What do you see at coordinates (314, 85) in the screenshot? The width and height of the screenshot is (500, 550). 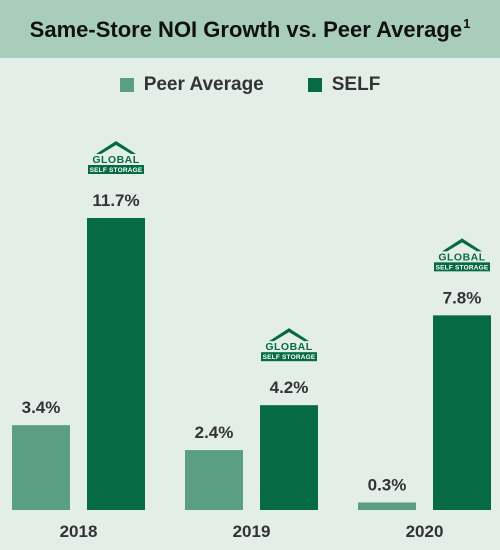 I see `legend-swatch-self` at bounding box center [314, 85].